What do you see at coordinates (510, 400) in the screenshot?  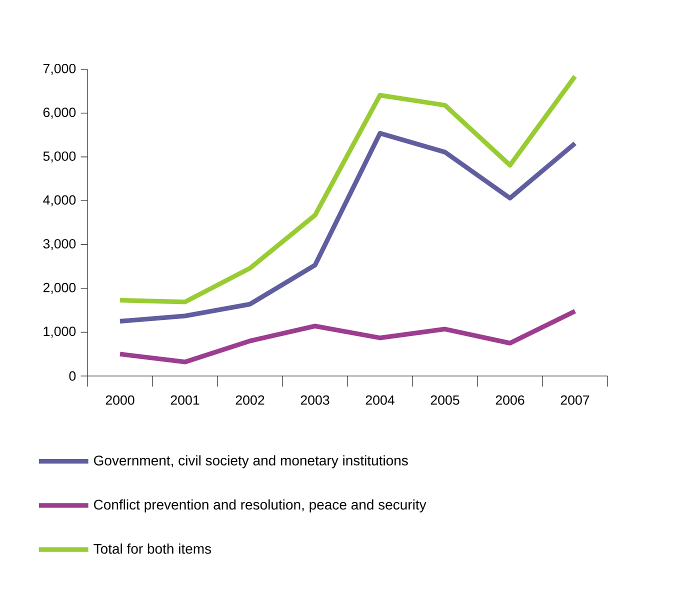 I see `x-tick-label: 2006` at bounding box center [510, 400].